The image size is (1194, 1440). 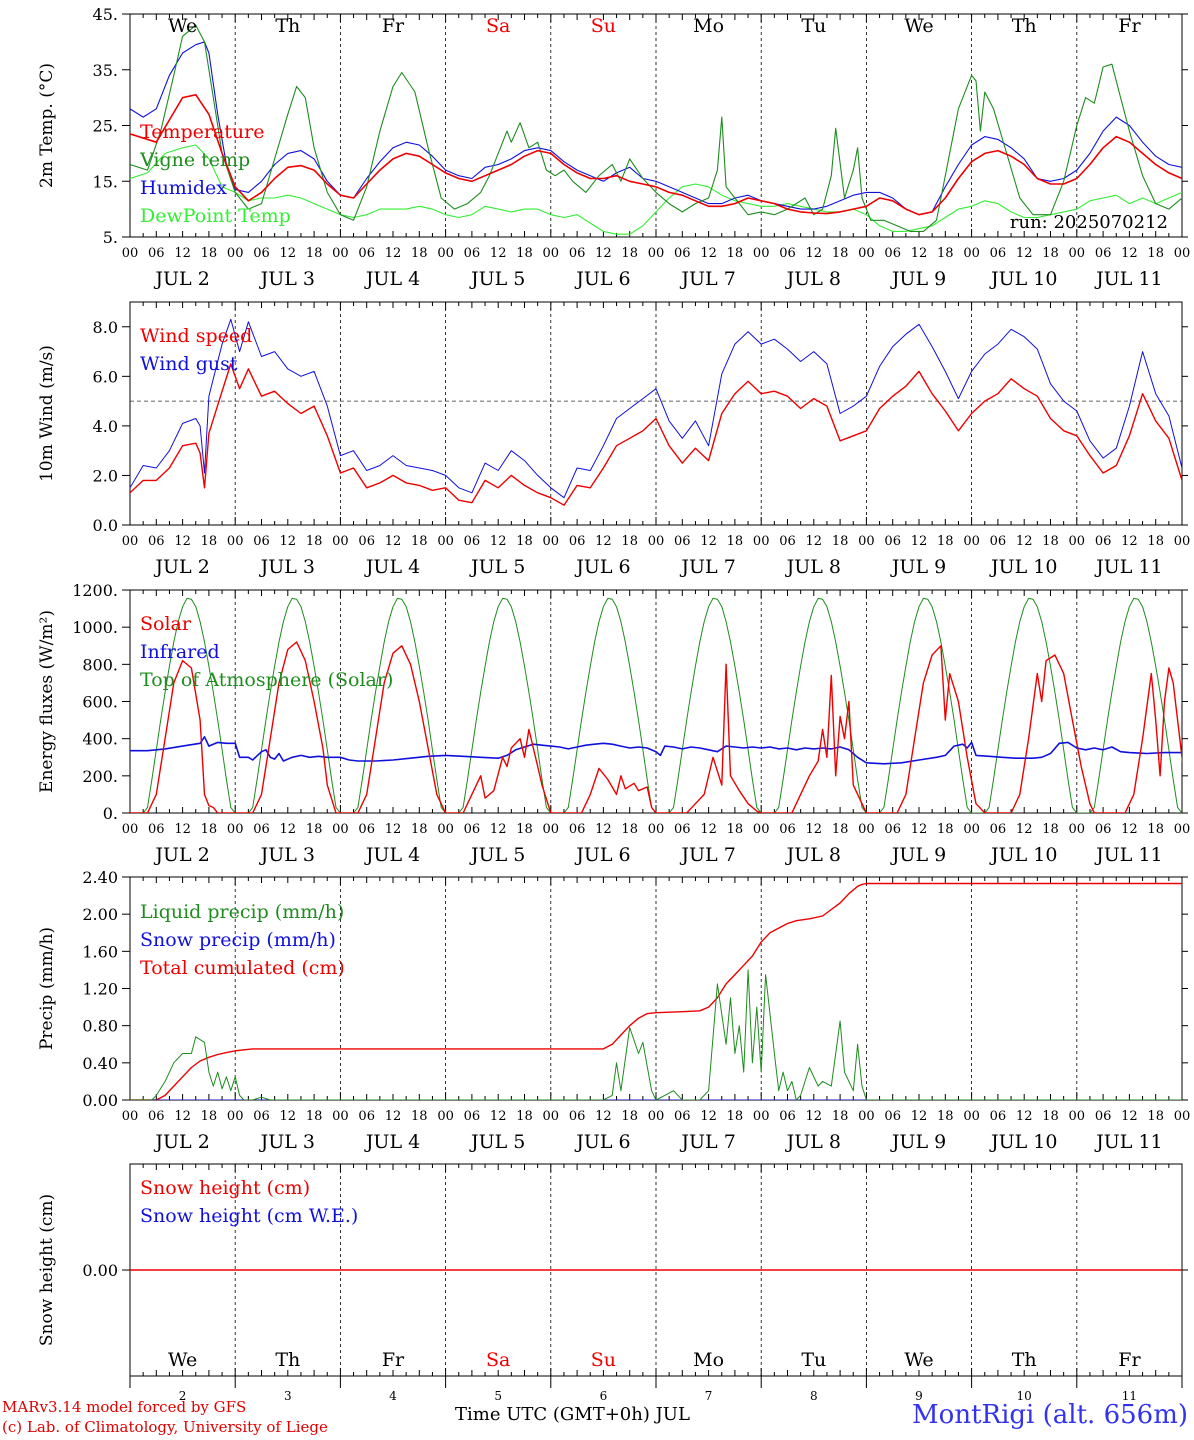 I want to click on day-number-label: 5, so click(x=498, y=1396).